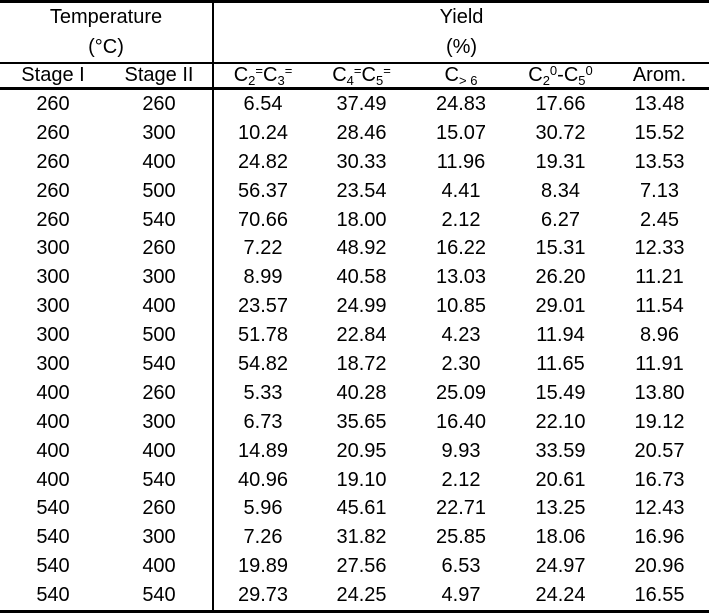 Image resolution: width=709 pixels, height=614 pixels. I want to click on subscript: 2, so click(546, 80).